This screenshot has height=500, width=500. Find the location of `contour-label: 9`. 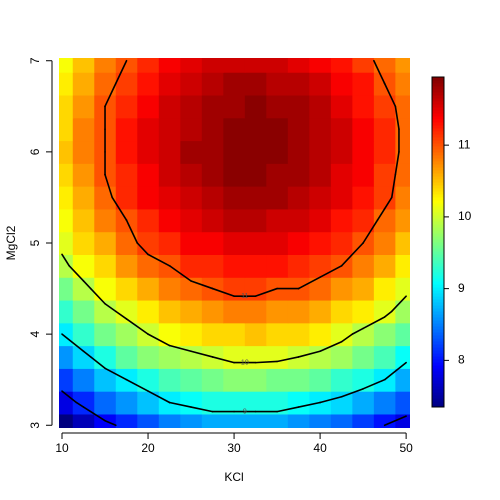

contour-label: 9 is located at coordinates (245, 411).